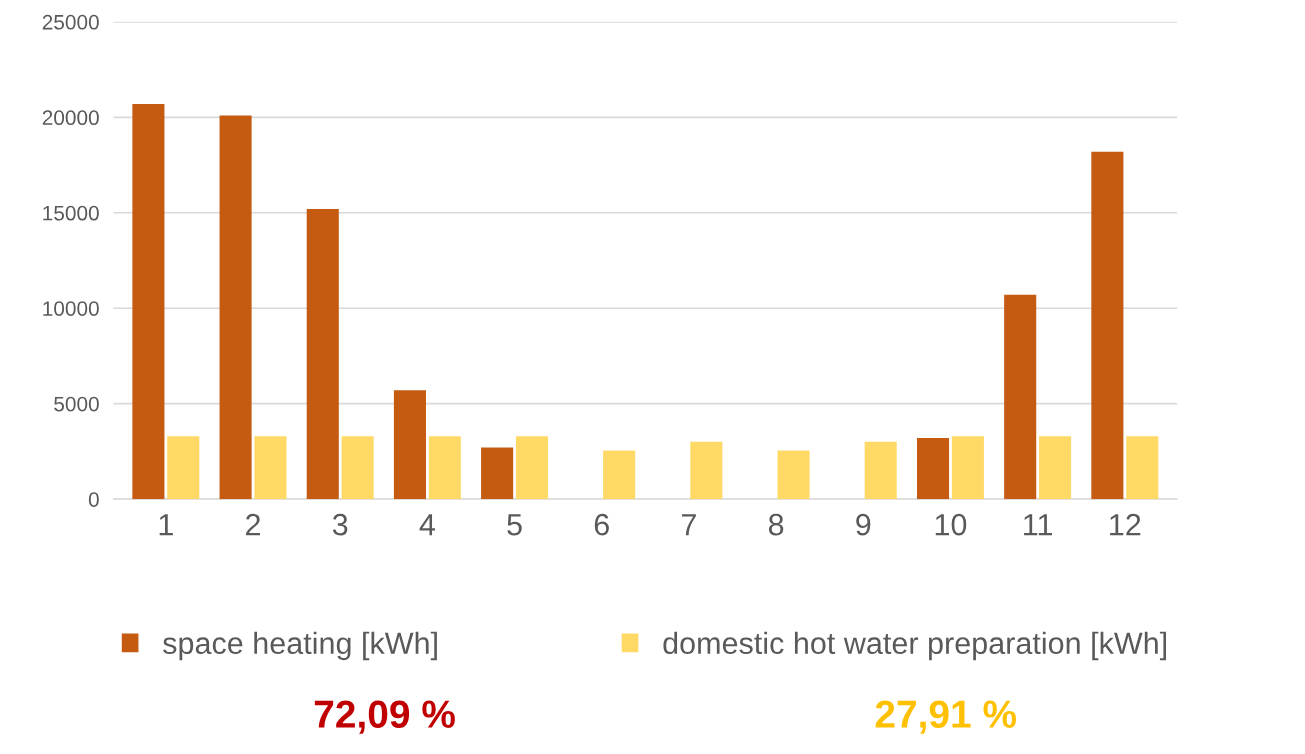  I want to click on y-tick-label: 10000, so click(71, 308).